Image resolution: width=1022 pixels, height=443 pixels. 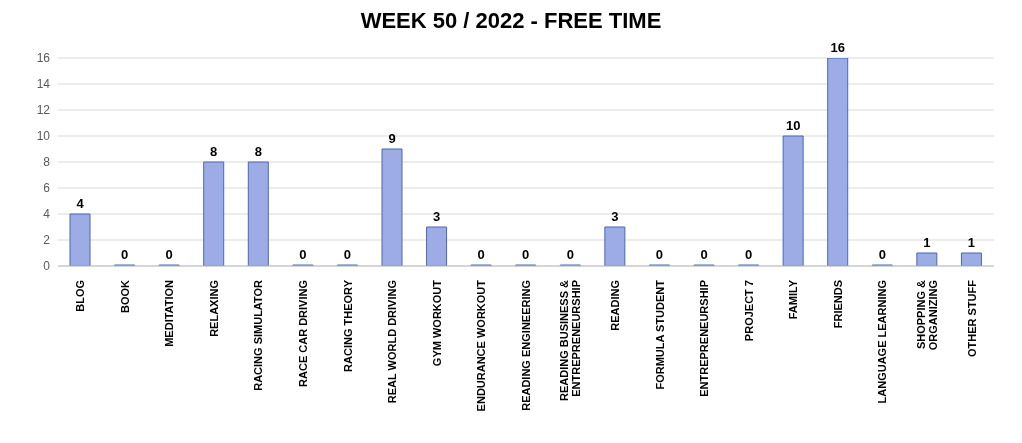 I want to click on x-tick-label: RELAXING, so click(x=213, y=308).